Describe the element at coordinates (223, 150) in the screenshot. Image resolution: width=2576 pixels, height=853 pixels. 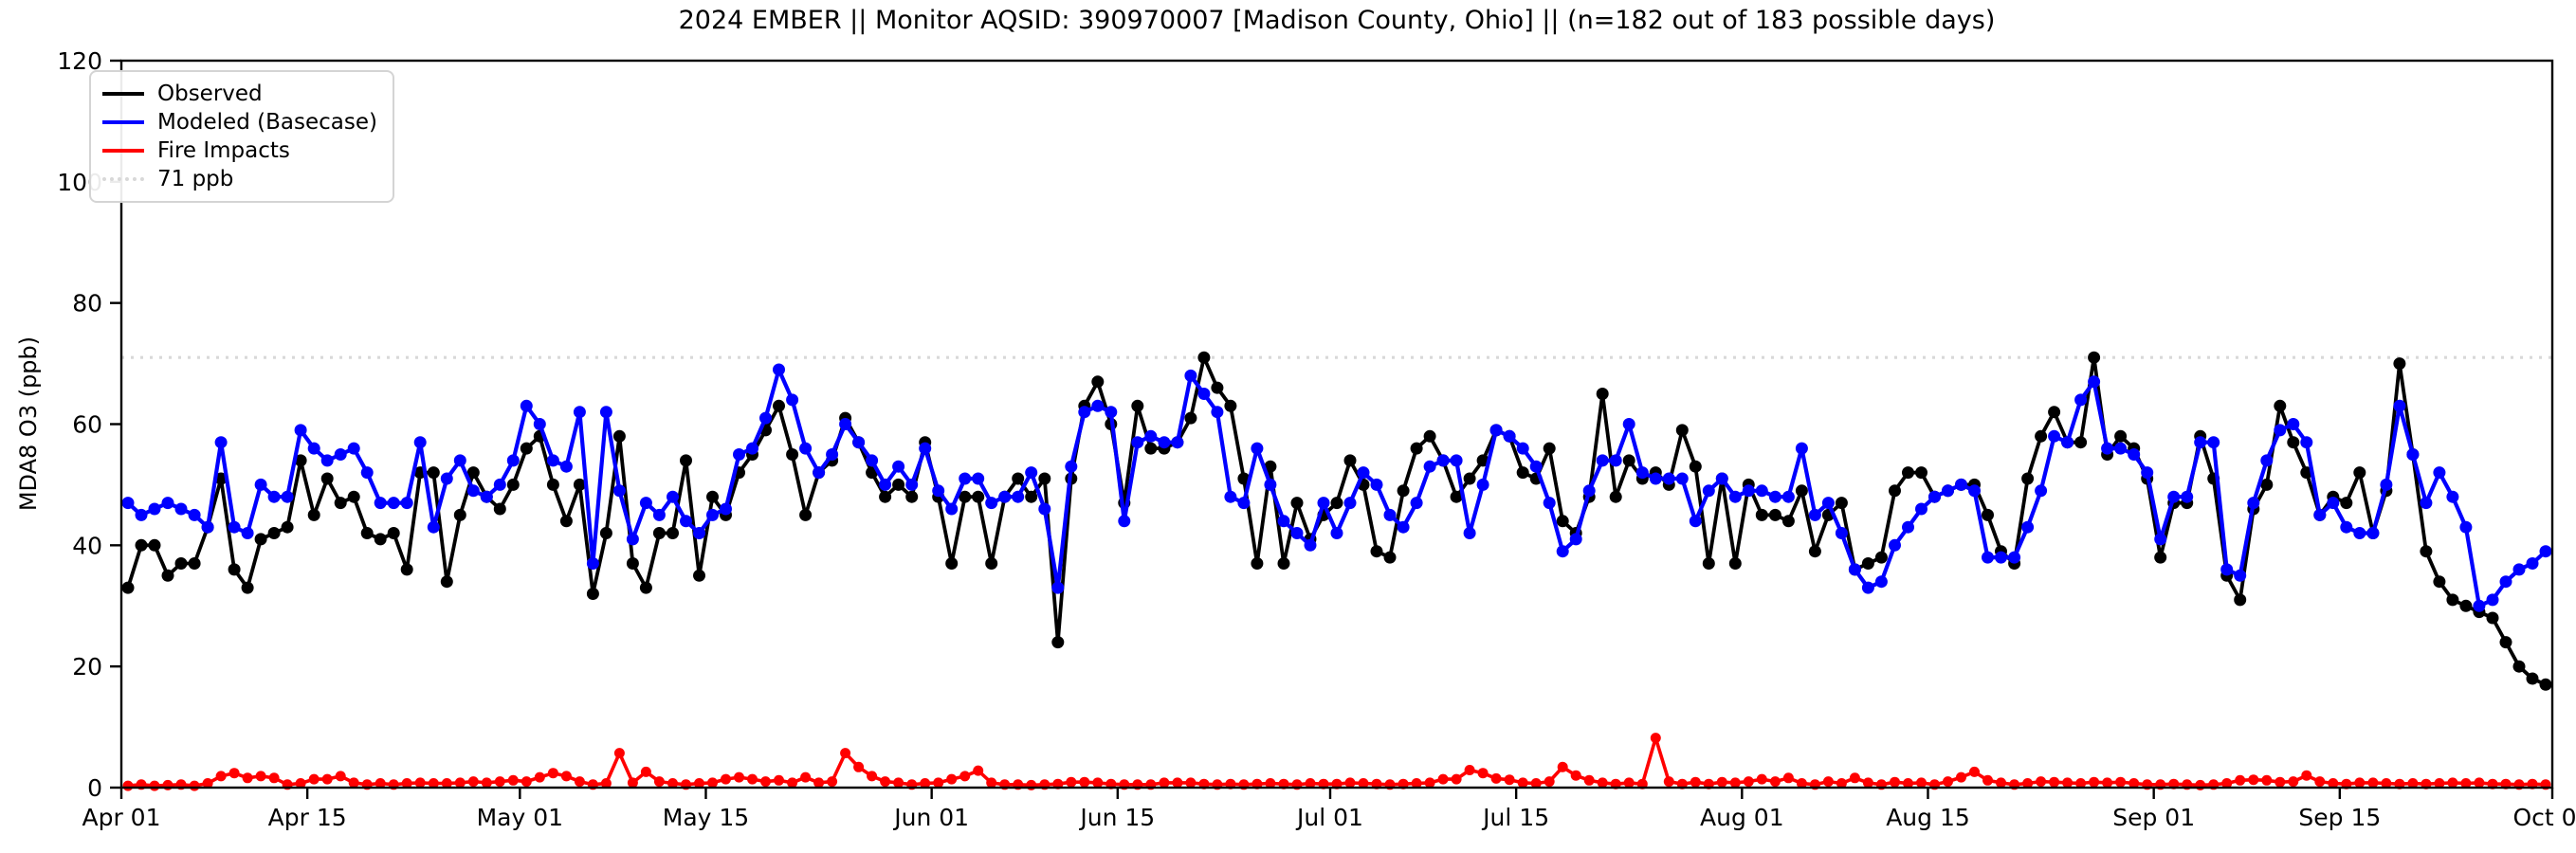
I see `legend-label-fire: Fire Impacts` at that location.